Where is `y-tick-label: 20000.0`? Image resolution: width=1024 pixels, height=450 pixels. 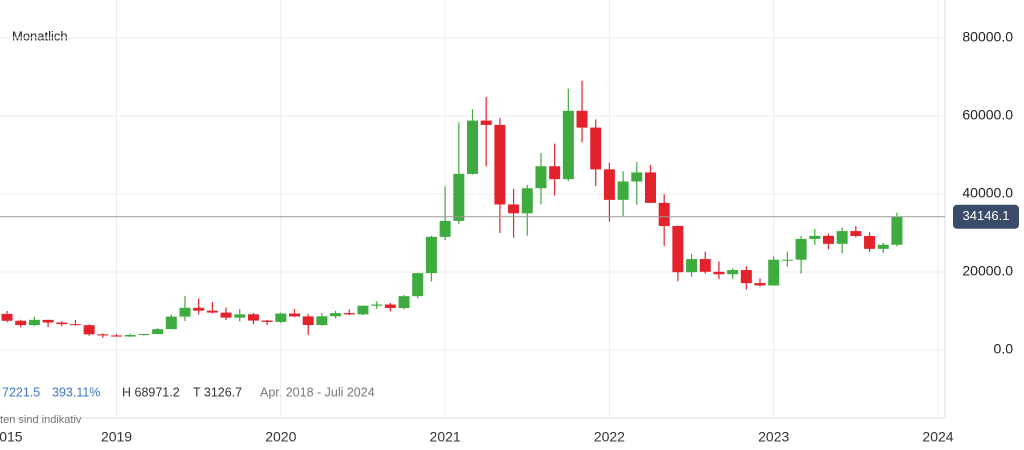 y-tick-label: 20000.0 is located at coordinates (987, 271).